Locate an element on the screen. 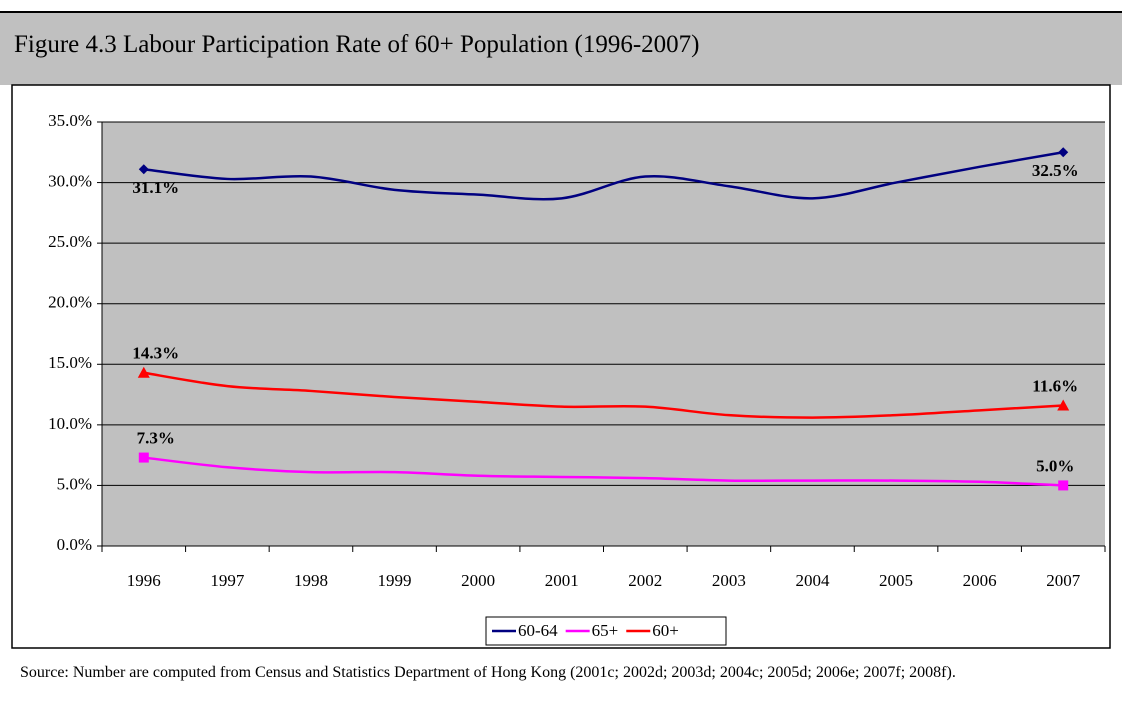  x-tick-label: 2002 is located at coordinates (645, 580).